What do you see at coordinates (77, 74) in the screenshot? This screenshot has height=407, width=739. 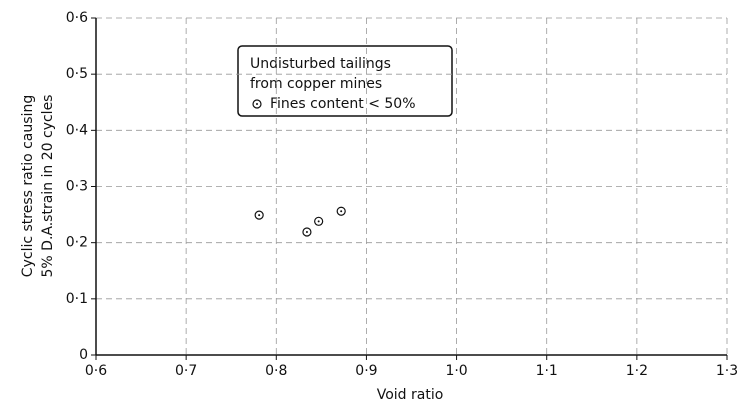 I see `y-tick-label: 0·5` at bounding box center [77, 74].